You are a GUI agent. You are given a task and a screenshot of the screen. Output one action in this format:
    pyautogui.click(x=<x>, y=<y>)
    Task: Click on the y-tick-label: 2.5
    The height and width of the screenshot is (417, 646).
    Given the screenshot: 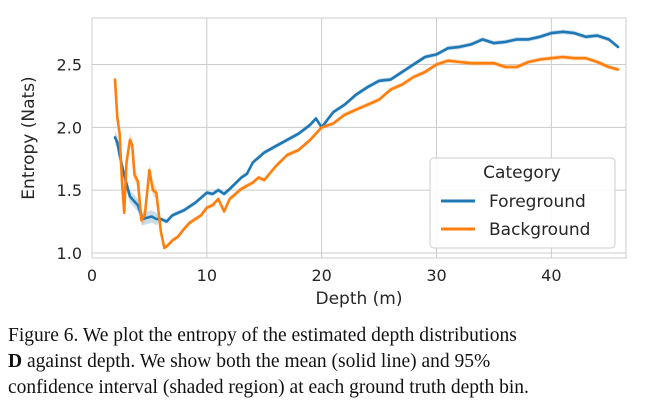 What is the action you would take?
    pyautogui.click(x=69, y=64)
    